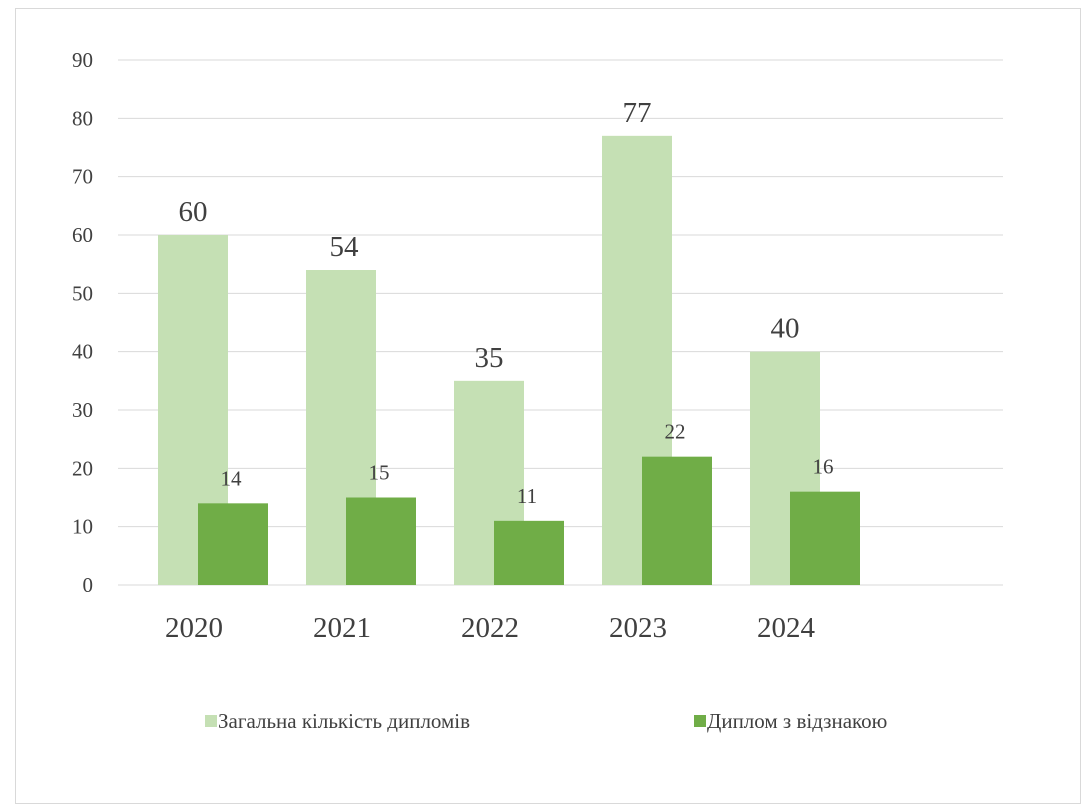 The height and width of the screenshot is (806, 1084). What do you see at coordinates (88, 585) in the screenshot?
I see `y-tick-label-0: 0` at bounding box center [88, 585].